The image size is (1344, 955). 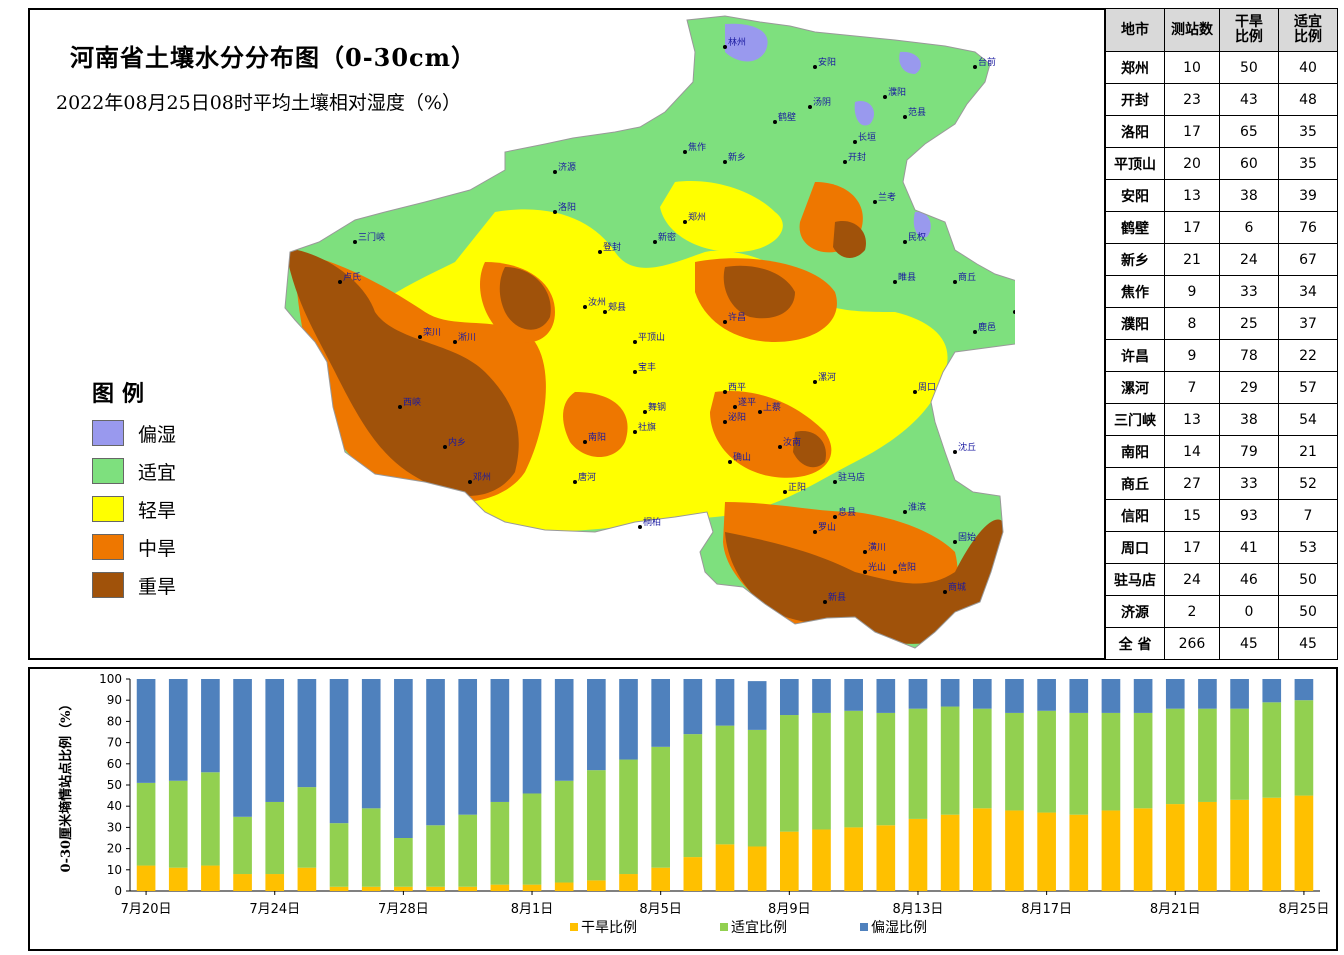 I want to click on legend-swatch-suitable, so click(x=108, y=471).